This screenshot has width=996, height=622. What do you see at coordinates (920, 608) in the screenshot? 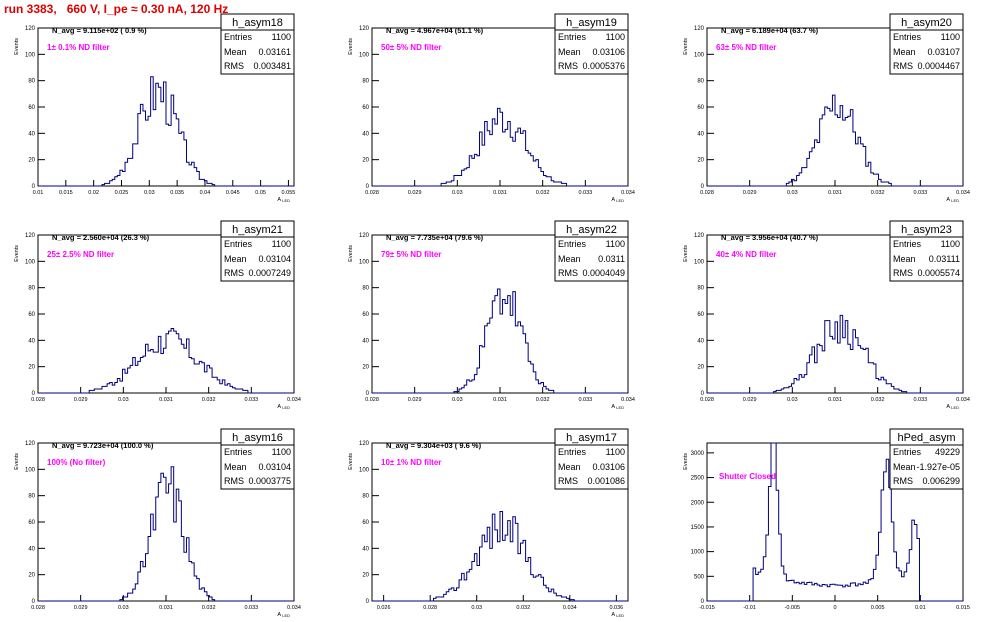
I see `x-tick-label: 0.01` at bounding box center [920, 608].